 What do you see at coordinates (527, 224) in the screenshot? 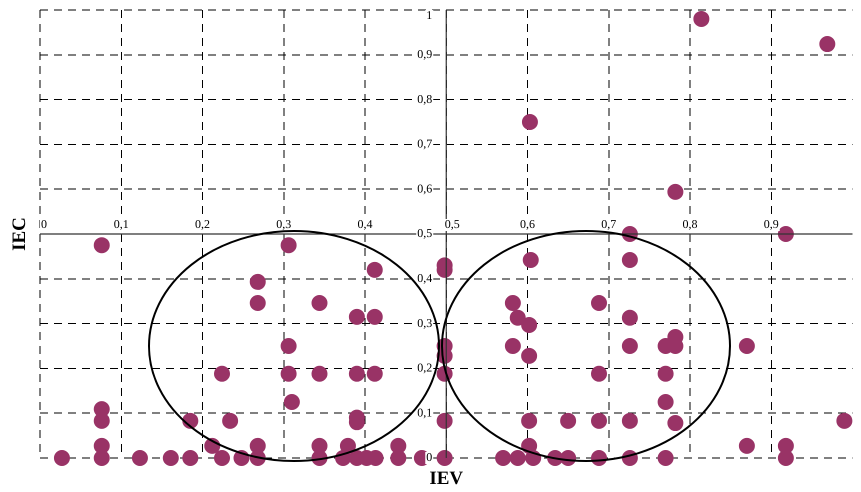
I see `x-tick-label: 0,6` at bounding box center [527, 224].